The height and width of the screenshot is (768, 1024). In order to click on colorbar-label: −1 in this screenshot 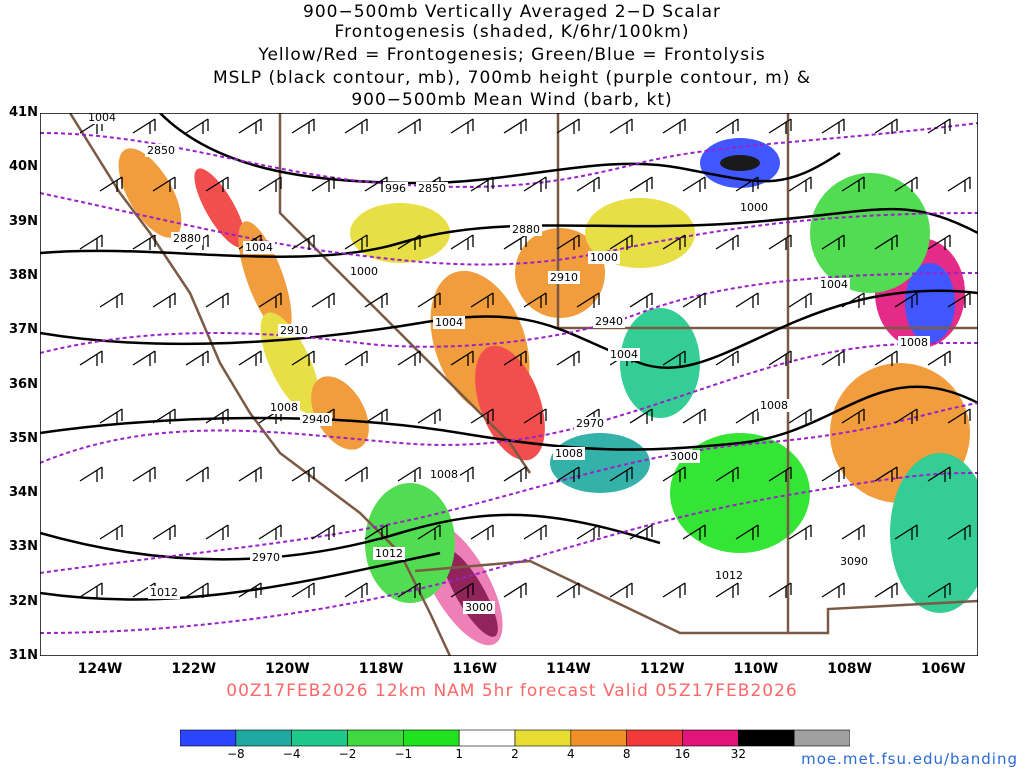, I will do `click(403, 754)`.